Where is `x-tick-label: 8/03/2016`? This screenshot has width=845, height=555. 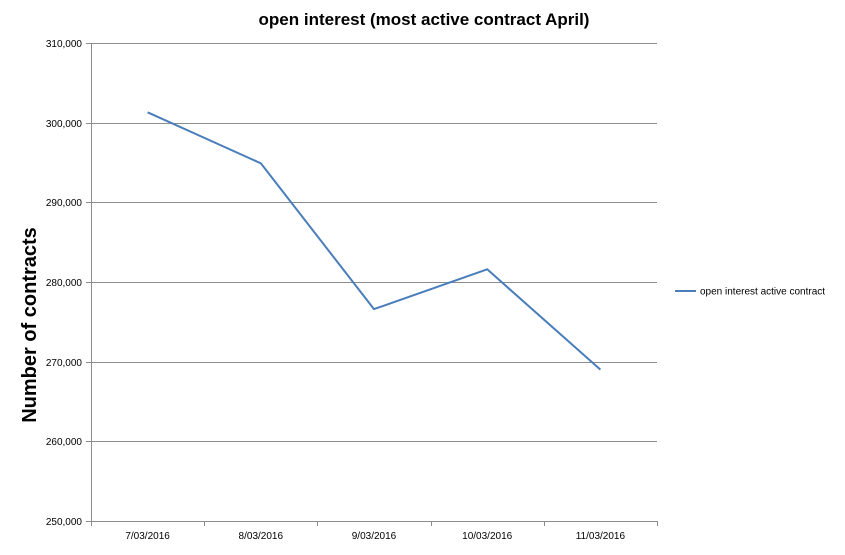 x-tick-label: 8/03/2016 is located at coordinates (261, 536).